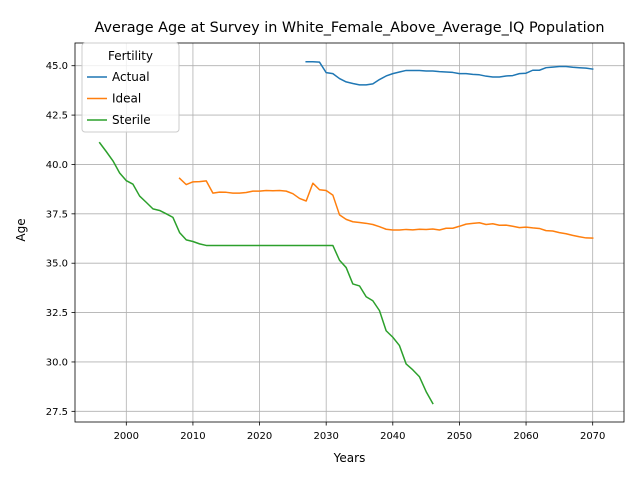 The width and height of the screenshot is (640, 480). What do you see at coordinates (131, 120) in the screenshot?
I see `legend-label-sterile: Sterile` at bounding box center [131, 120].